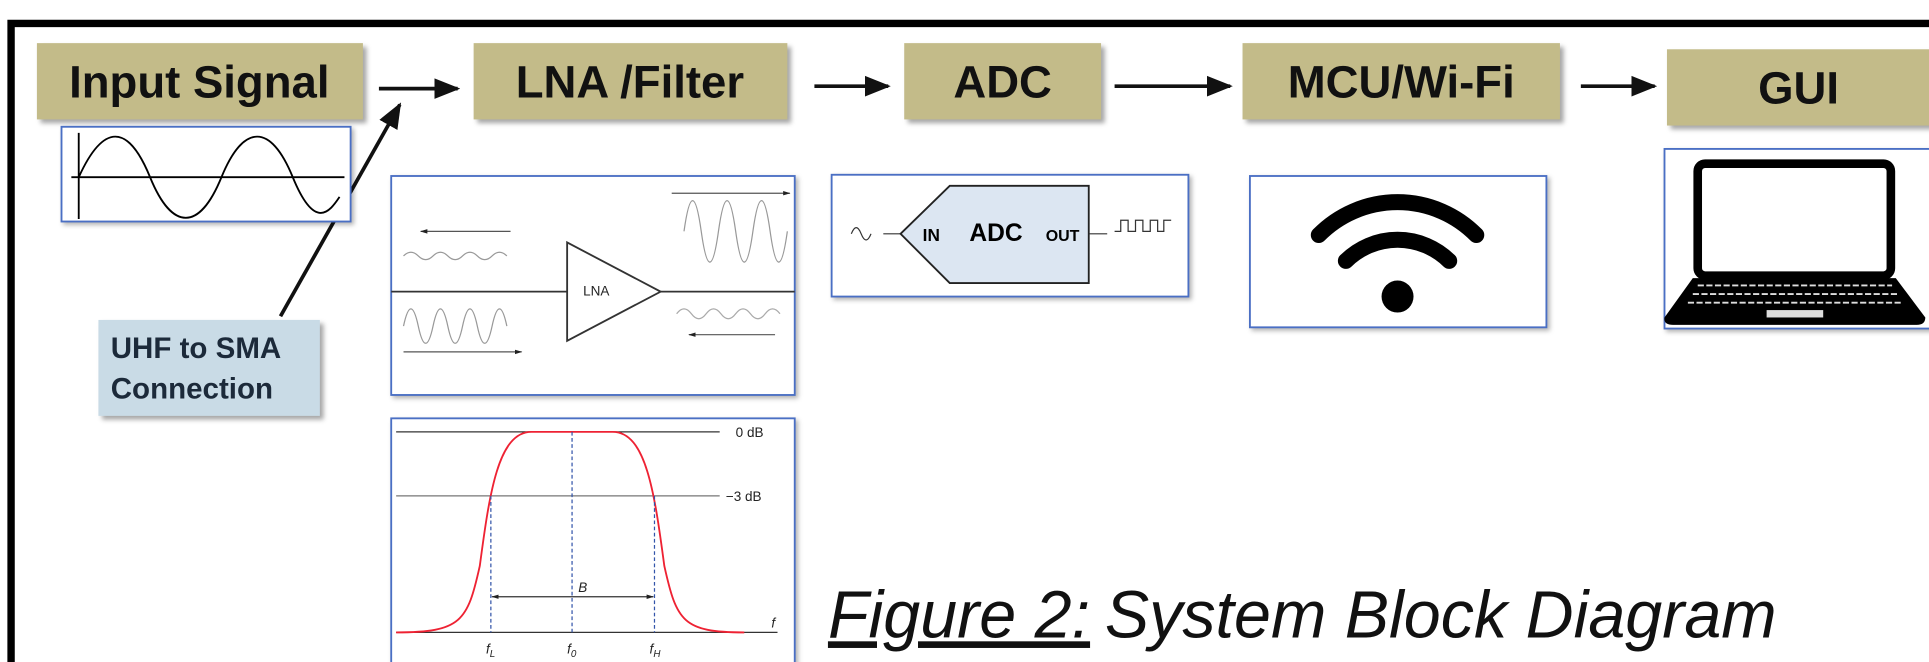 The image size is (1929, 662). I want to click on caption: Figure 2: System Block Diagram, so click(1302, 615).